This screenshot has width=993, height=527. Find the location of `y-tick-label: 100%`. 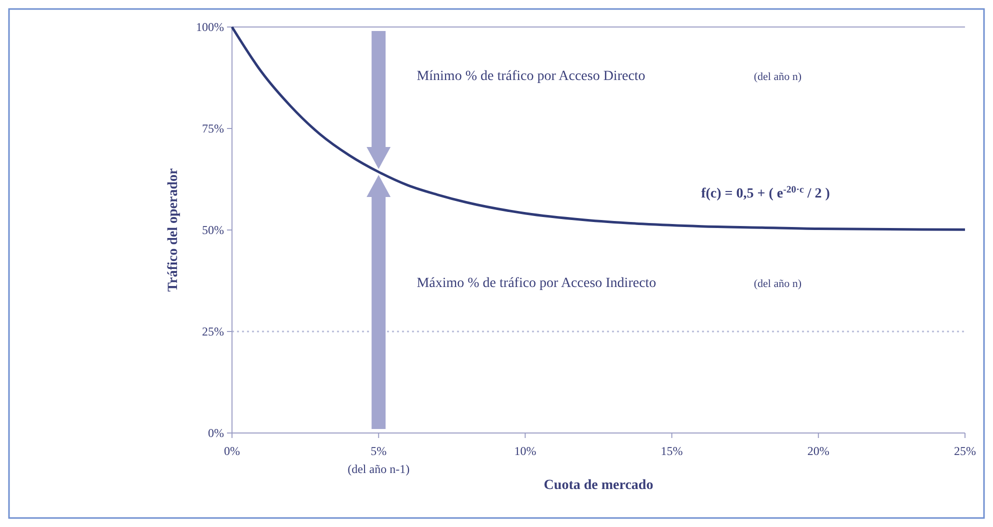

y-tick-label: 100% is located at coordinates (210, 27).